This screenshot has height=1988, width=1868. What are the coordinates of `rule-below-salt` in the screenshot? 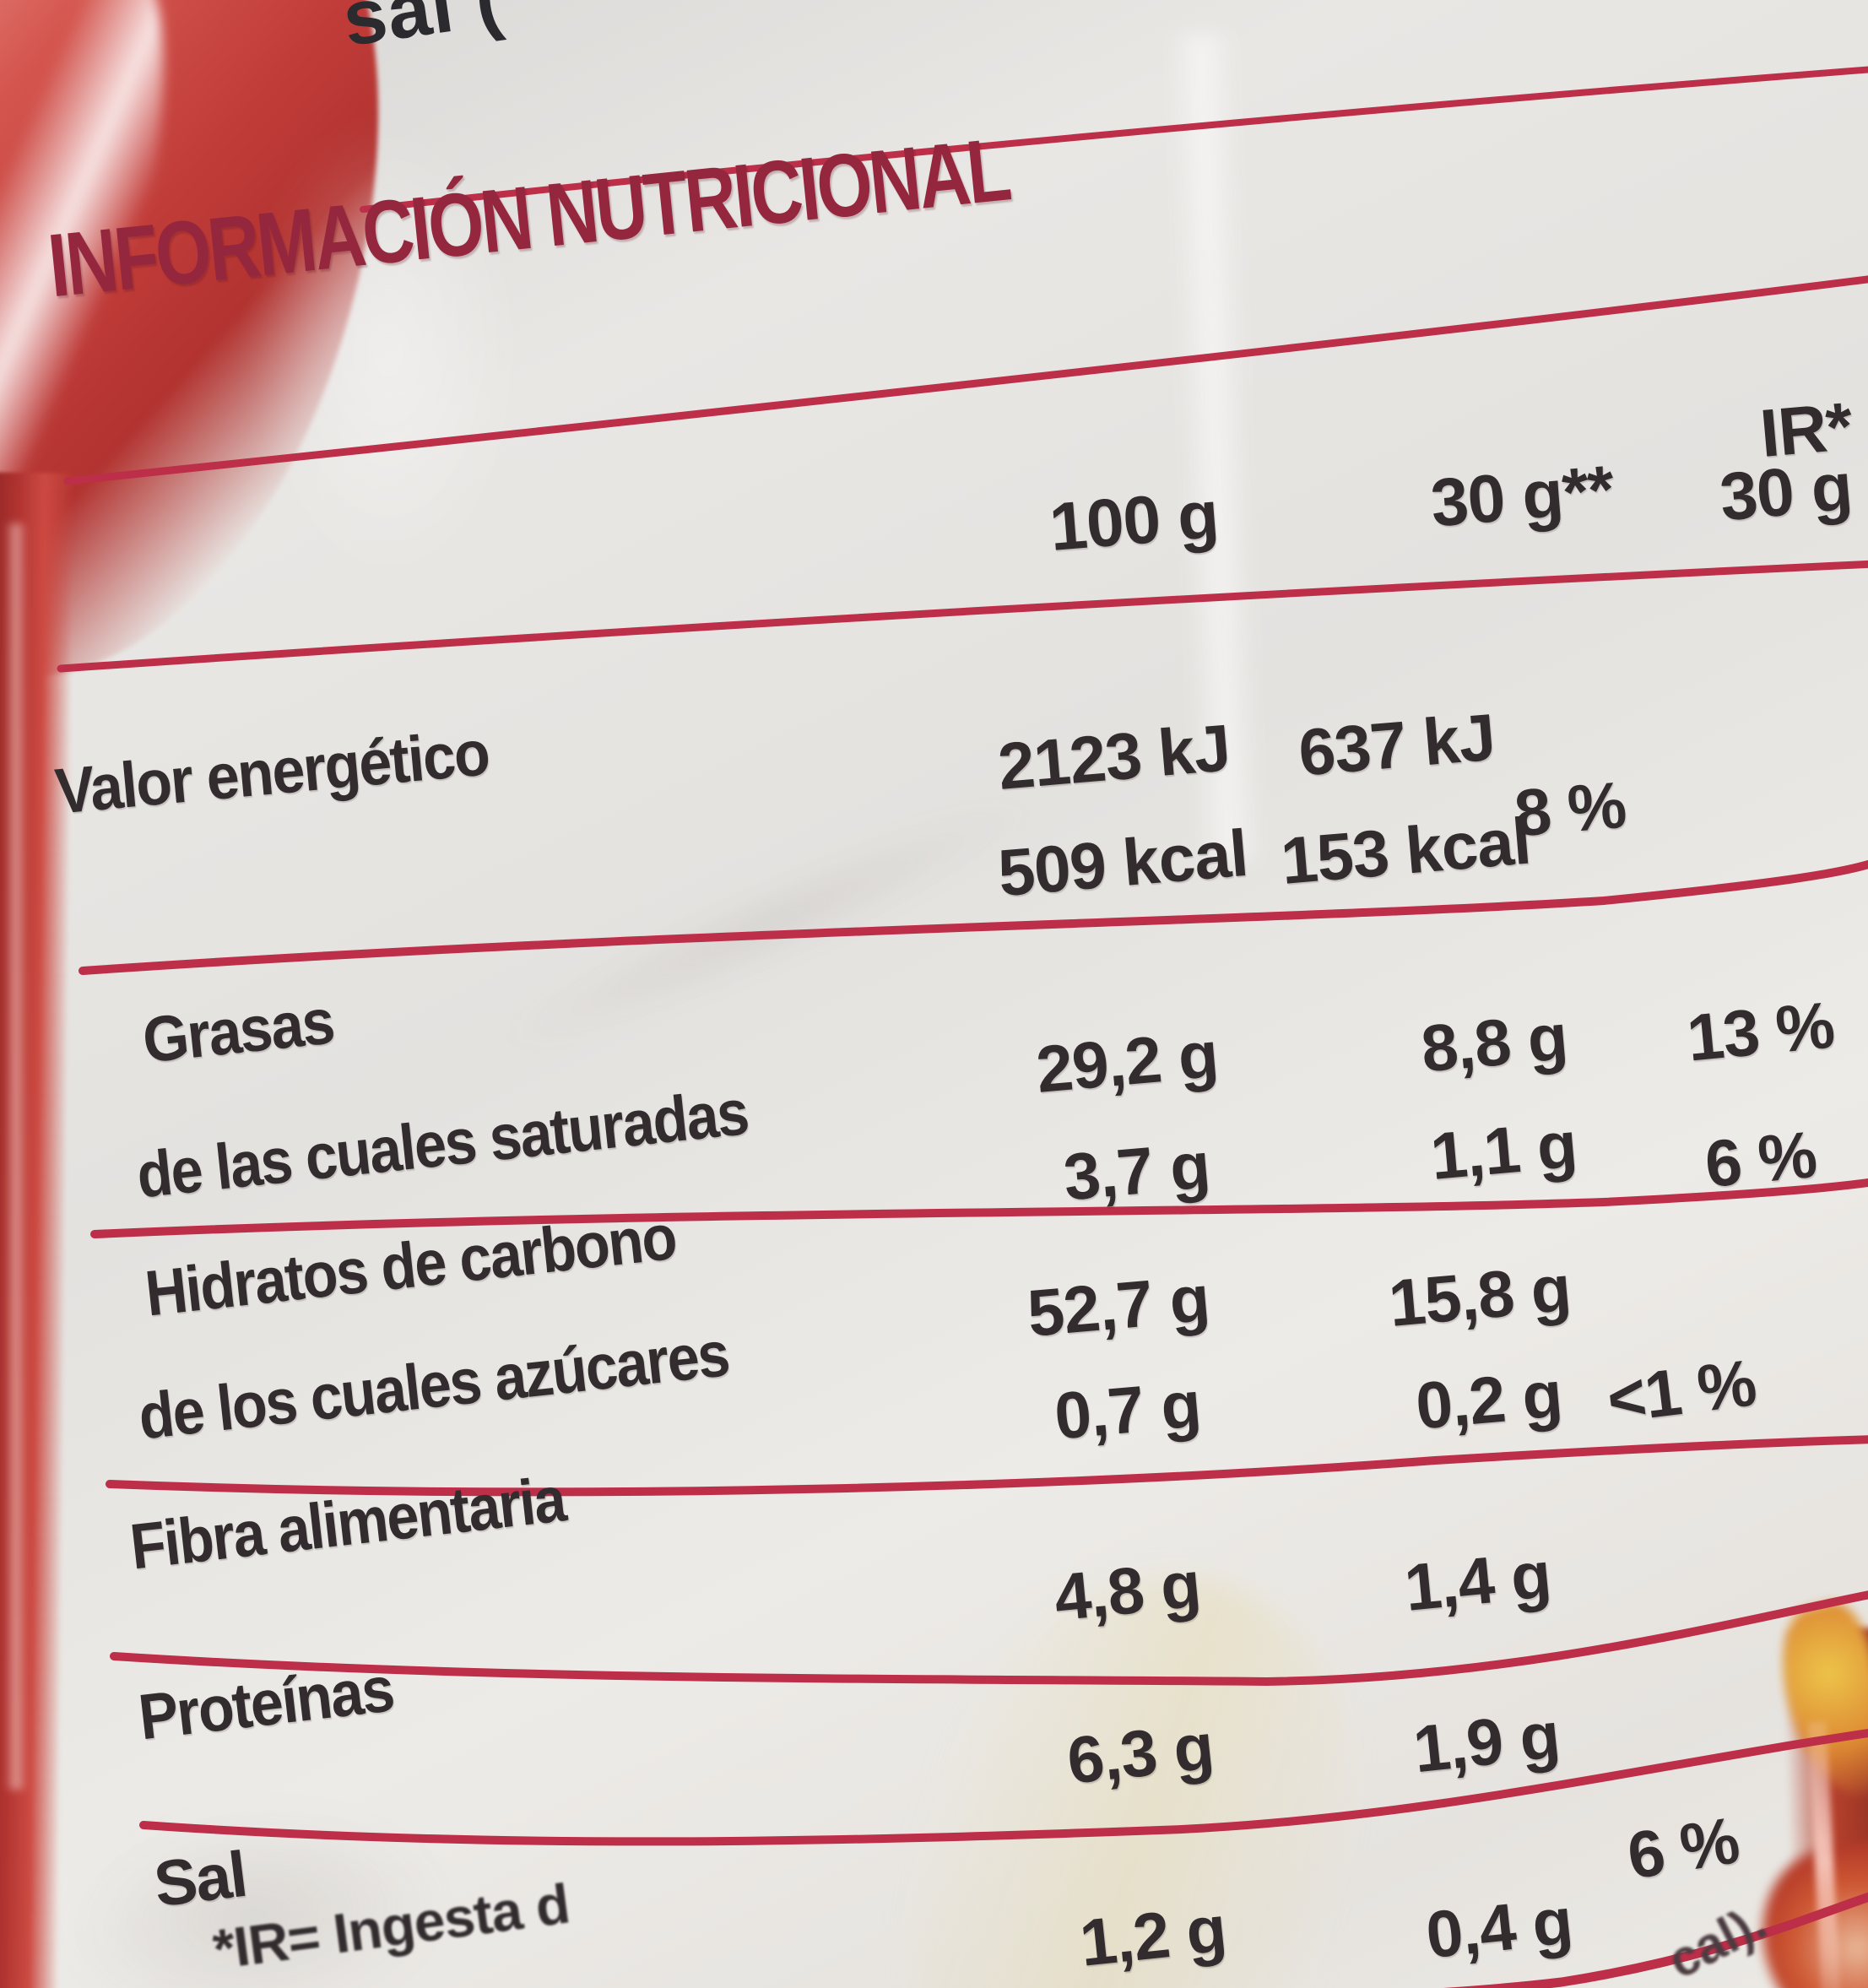 It's located at (1655, 1940).